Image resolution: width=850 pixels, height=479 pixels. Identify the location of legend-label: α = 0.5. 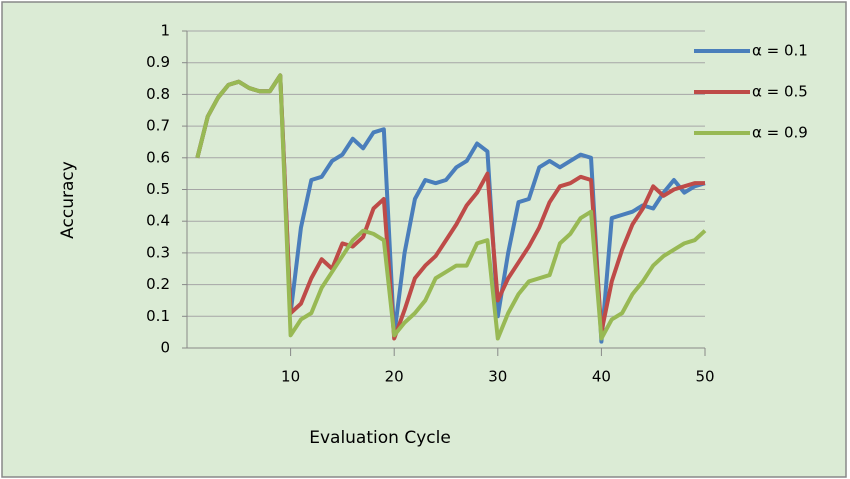
(780, 92).